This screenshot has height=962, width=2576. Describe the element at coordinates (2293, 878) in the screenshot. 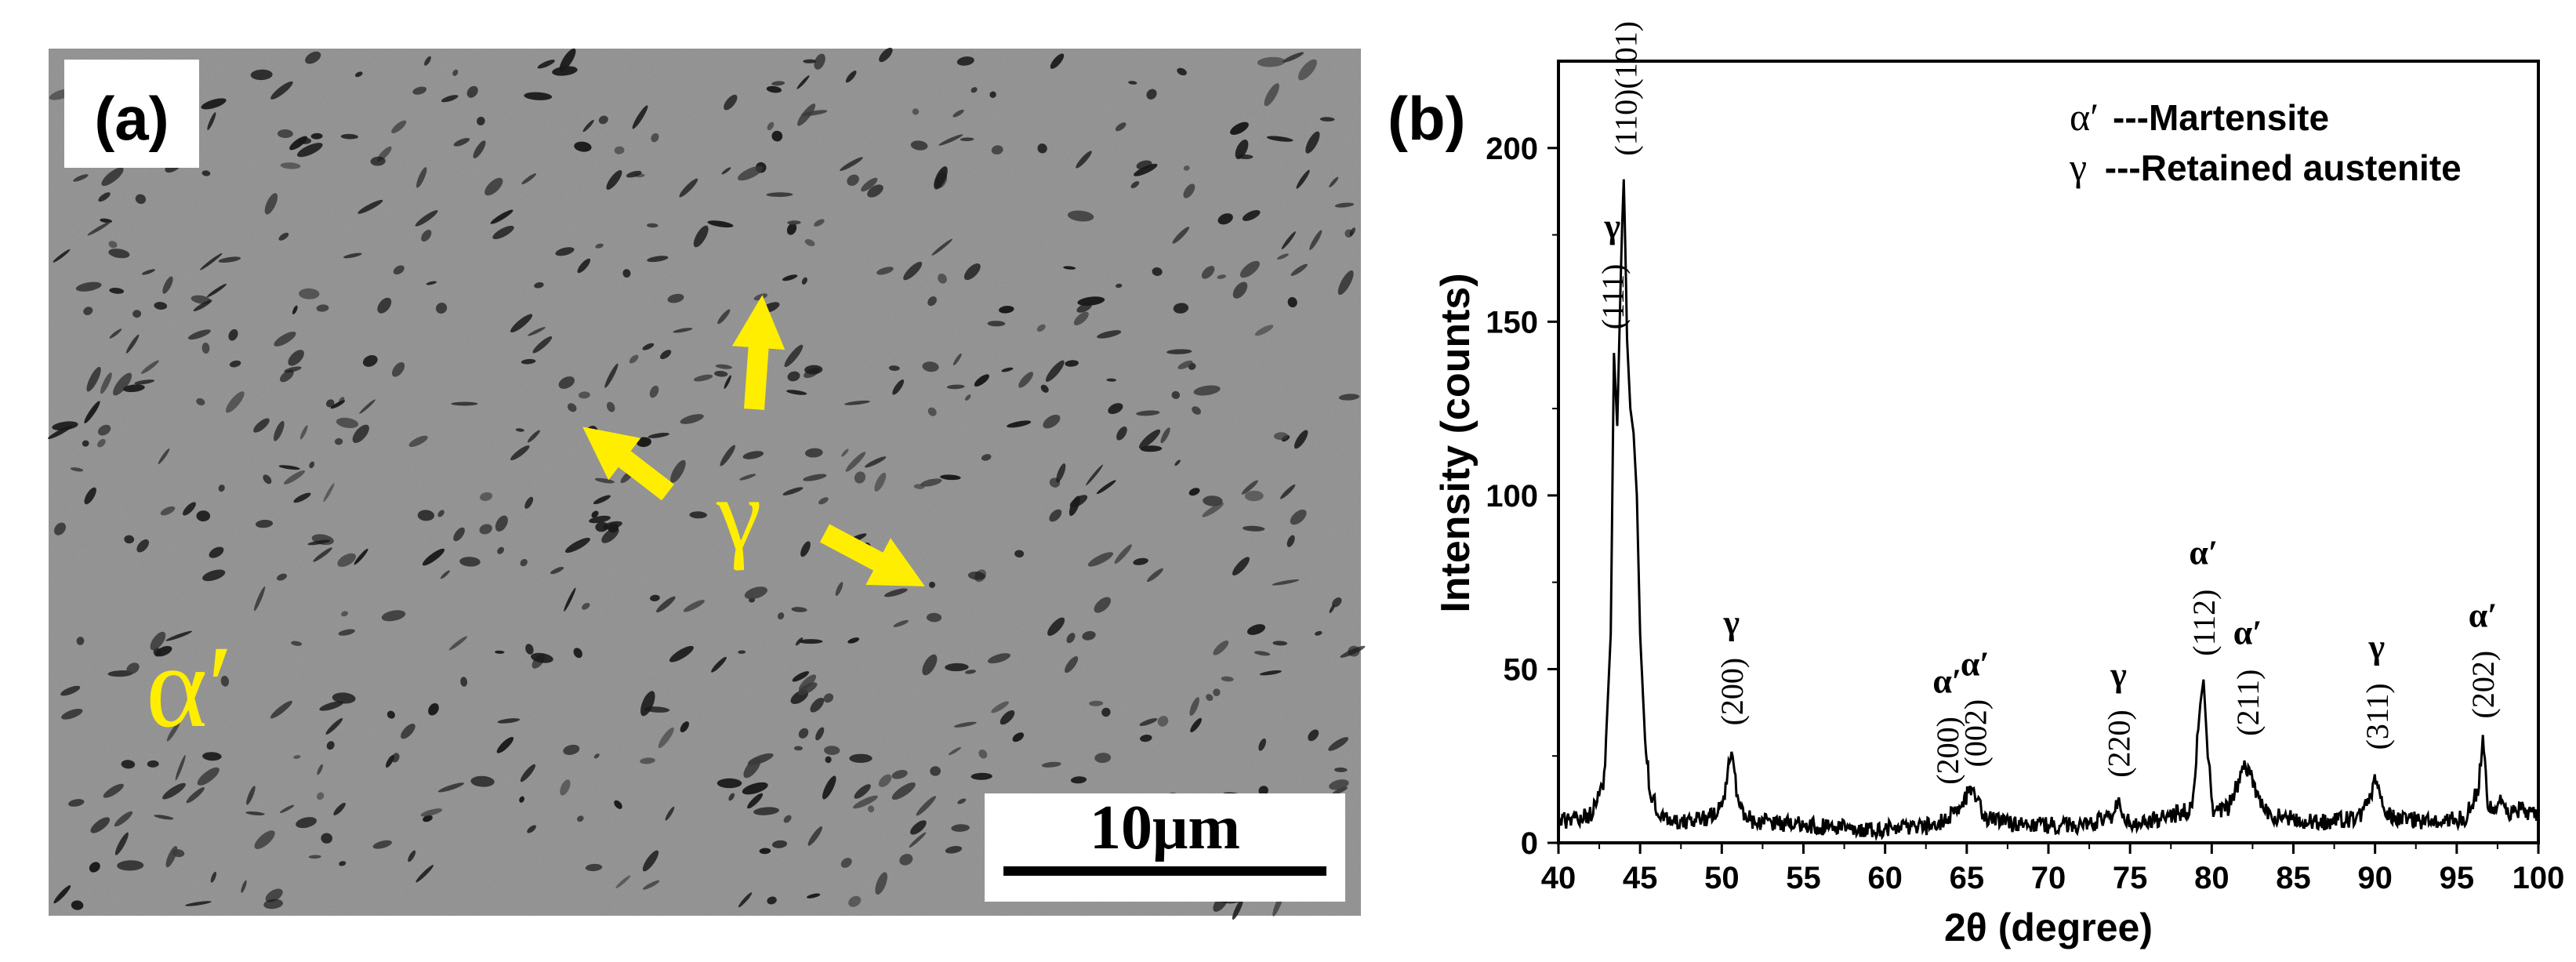

I see `x-tick-label: 85` at that location.